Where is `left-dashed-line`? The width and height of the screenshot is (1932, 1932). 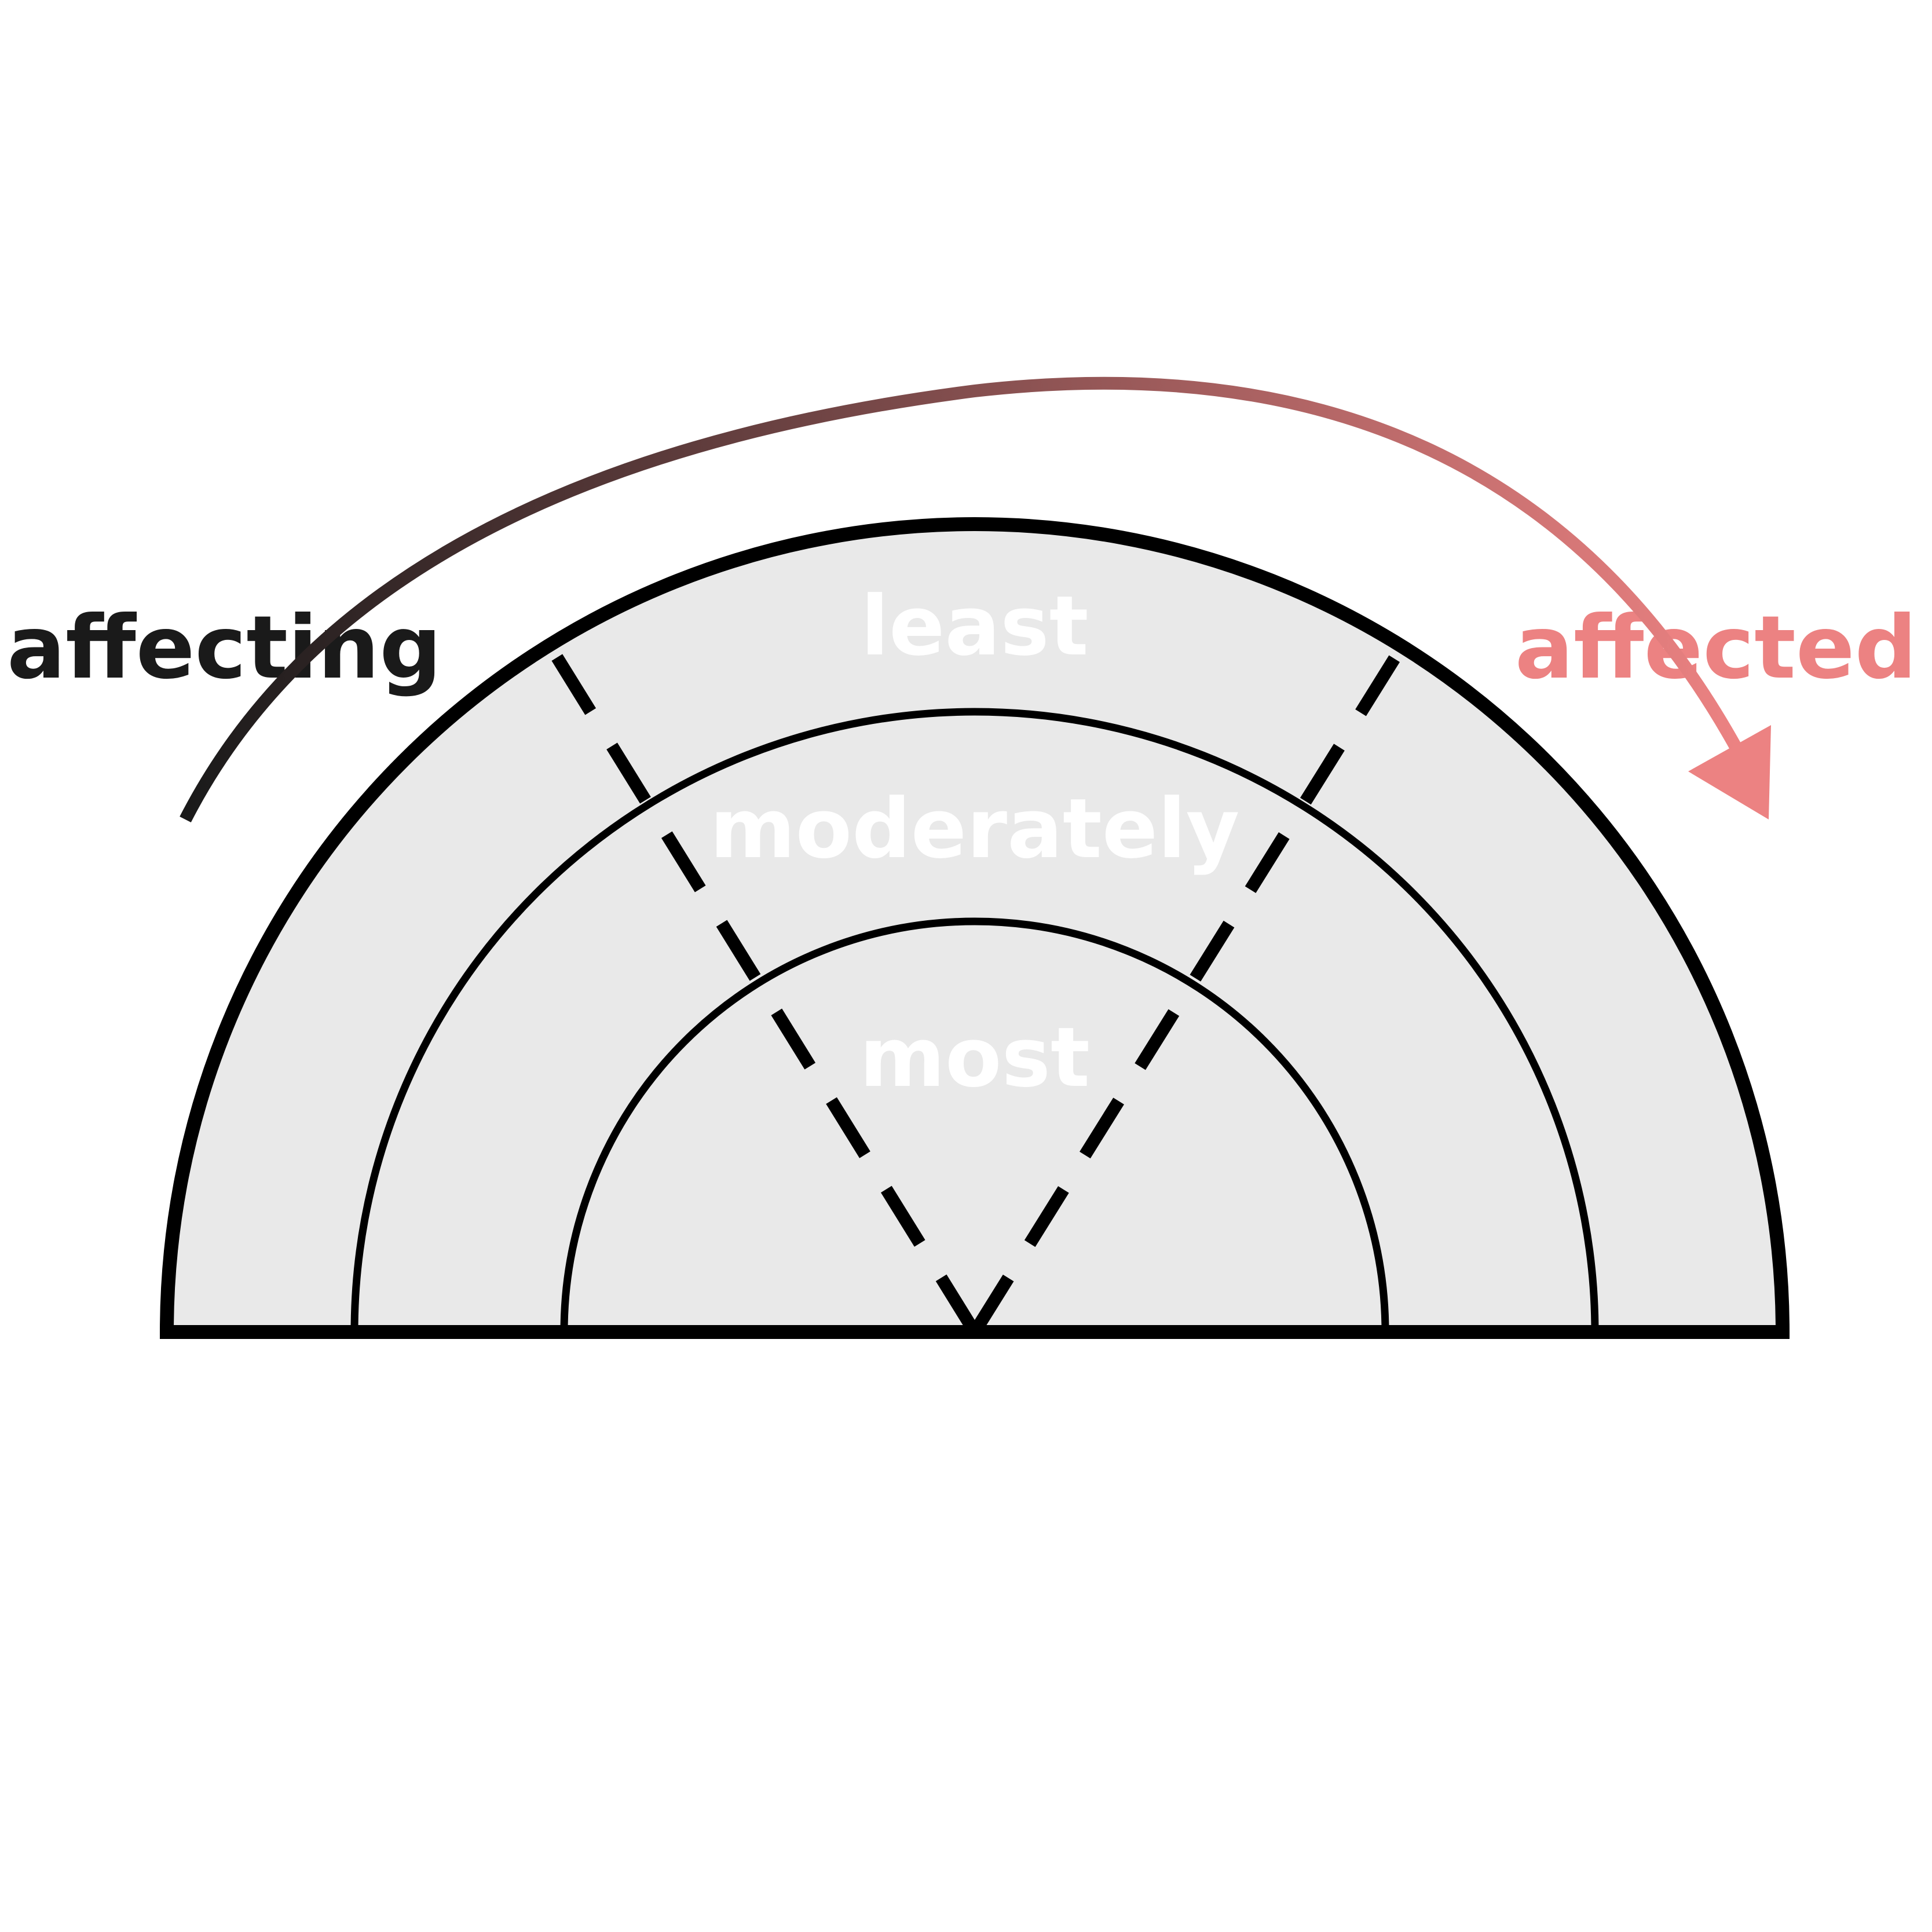
left-dashed-line is located at coordinates (760, 986).